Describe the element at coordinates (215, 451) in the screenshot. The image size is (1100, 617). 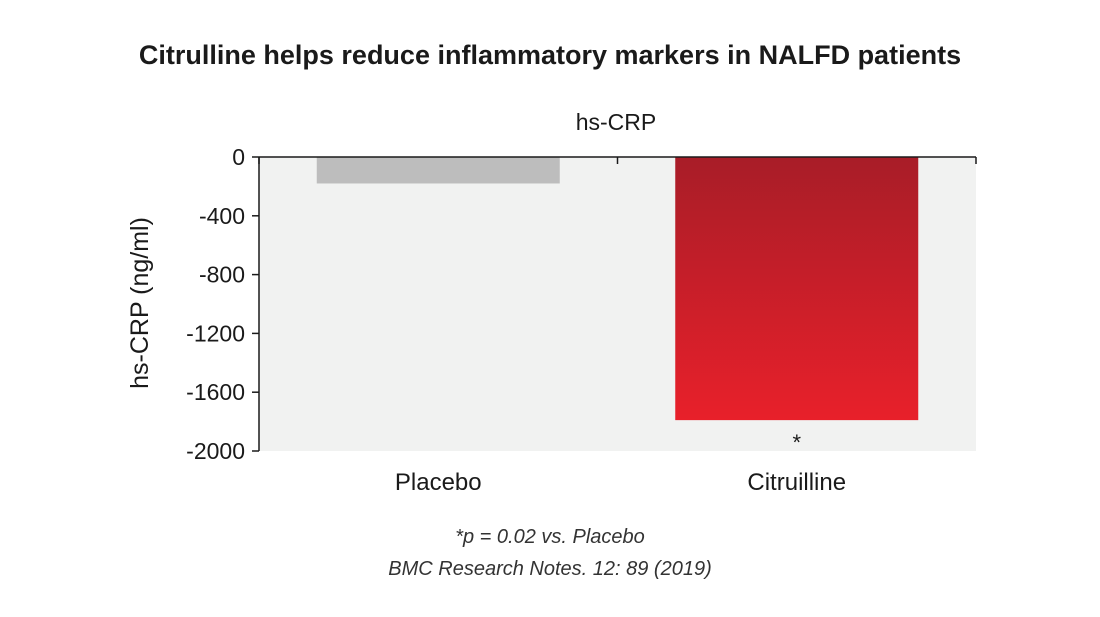
I see `y-tick-label: -2000` at that location.